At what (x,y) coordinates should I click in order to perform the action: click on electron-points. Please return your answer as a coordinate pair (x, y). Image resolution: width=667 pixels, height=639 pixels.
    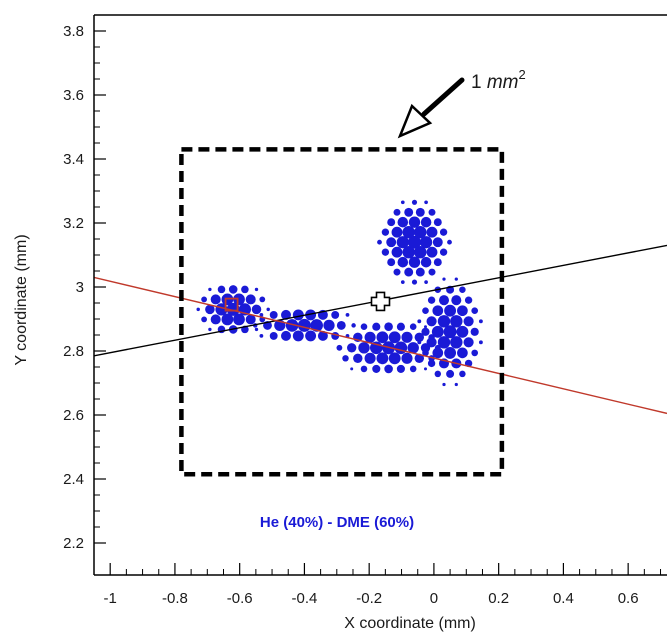
    Looking at the image, I should click on (339, 293).